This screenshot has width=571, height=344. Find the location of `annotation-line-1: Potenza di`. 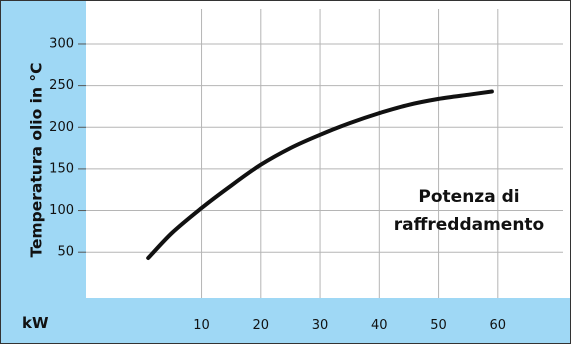

annotation-line-1: Potenza di is located at coordinates (468, 197).